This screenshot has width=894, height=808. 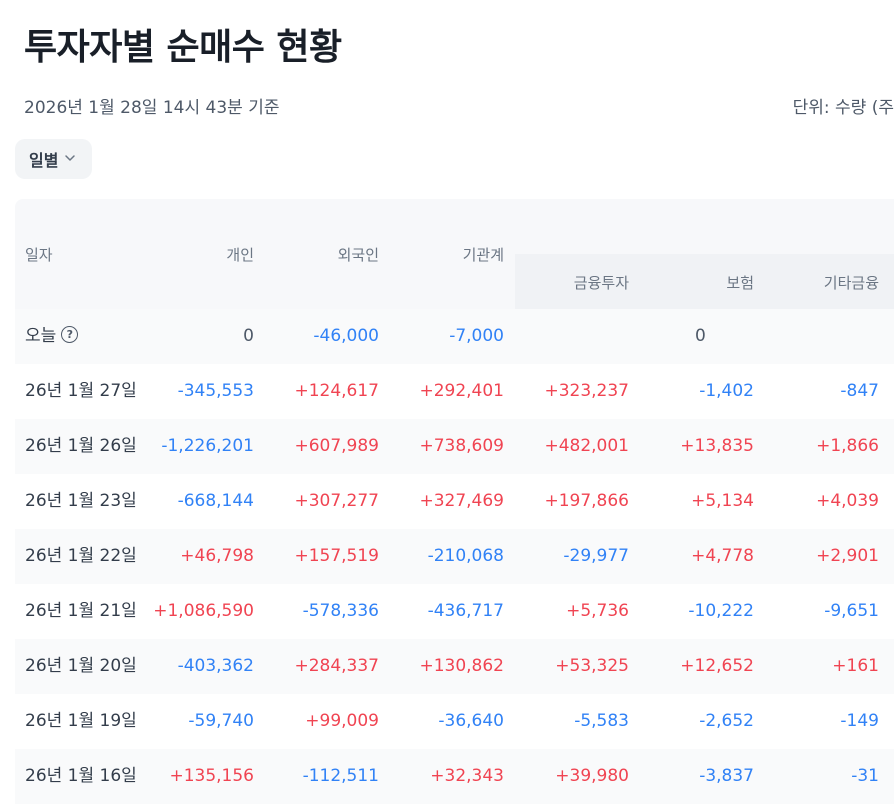 I want to click on date-cell: 26년 1월 20일, so click(x=81, y=666).